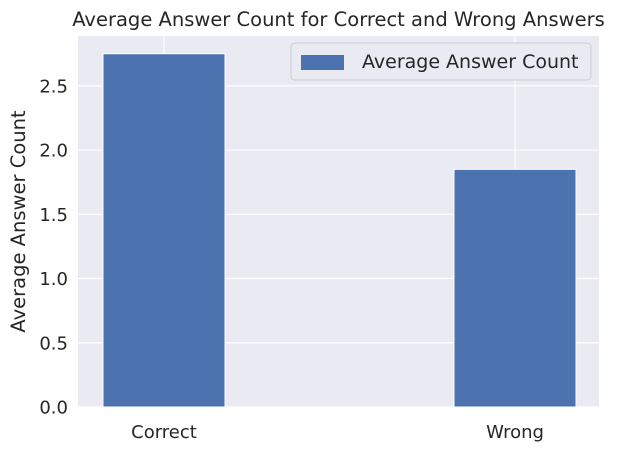  What do you see at coordinates (53, 86) in the screenshot?
I see `y-tick-label: 2.5` at bounding box center [53, 86].